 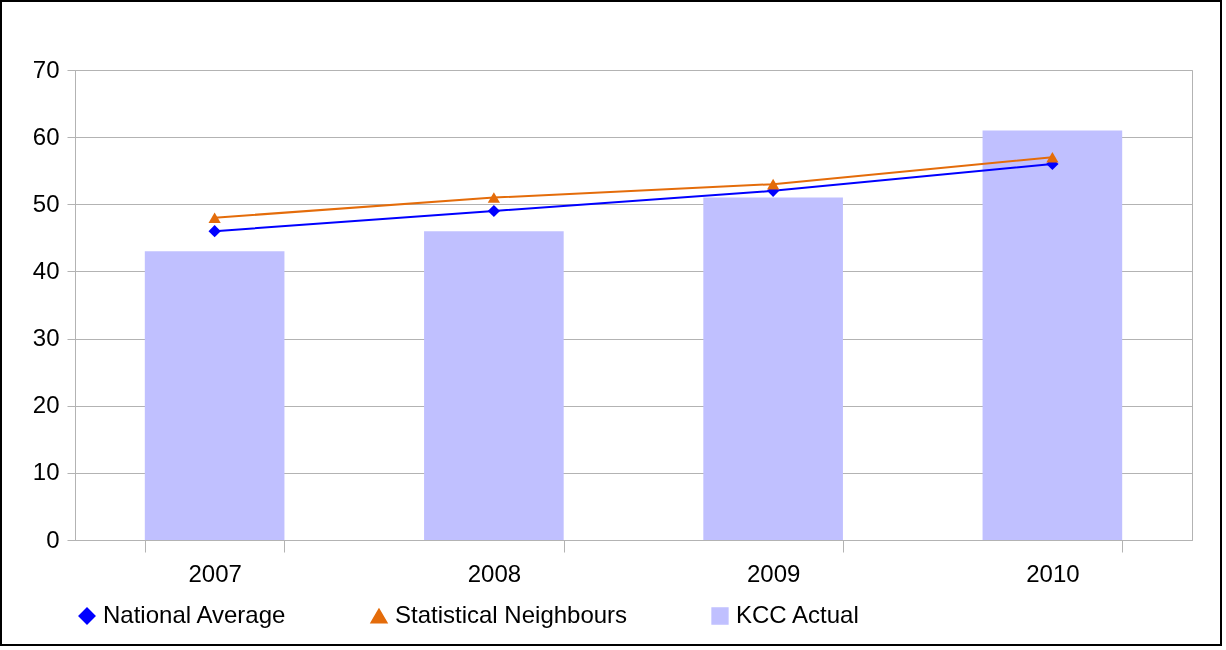 I want to click on legend-label: KCC Actual, so click(x=797, y=614).